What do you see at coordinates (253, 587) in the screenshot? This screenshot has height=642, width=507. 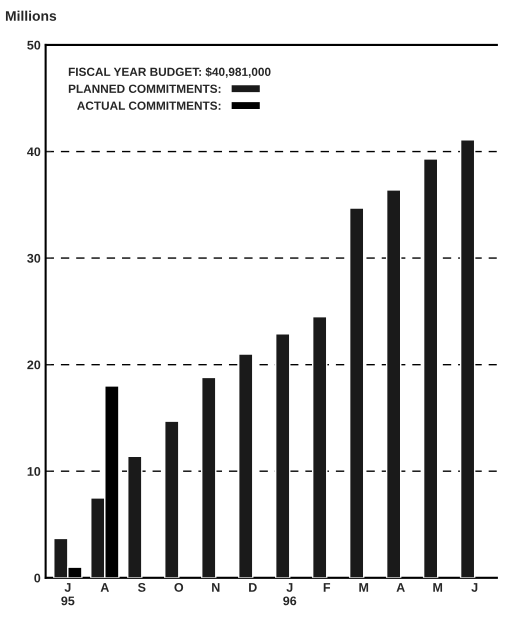 I see `x-tick-label: D` at bounding box center [253, 587].